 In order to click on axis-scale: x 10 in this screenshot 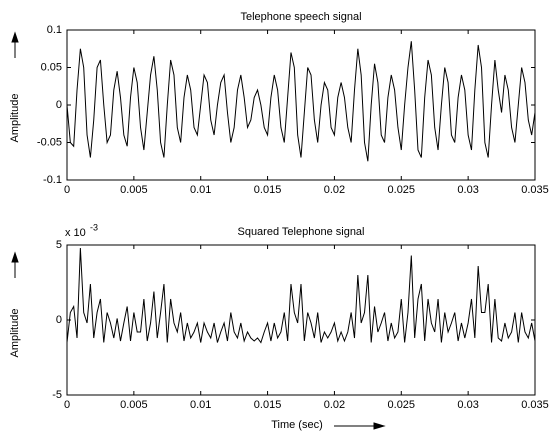, I will do `click(75, 233)`.